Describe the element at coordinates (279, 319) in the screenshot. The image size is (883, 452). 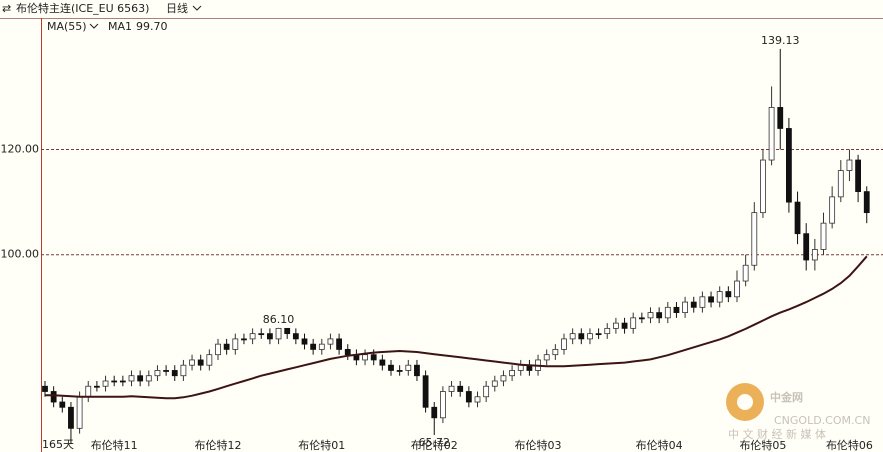
I see `extreme-label: 86.10` at that location.